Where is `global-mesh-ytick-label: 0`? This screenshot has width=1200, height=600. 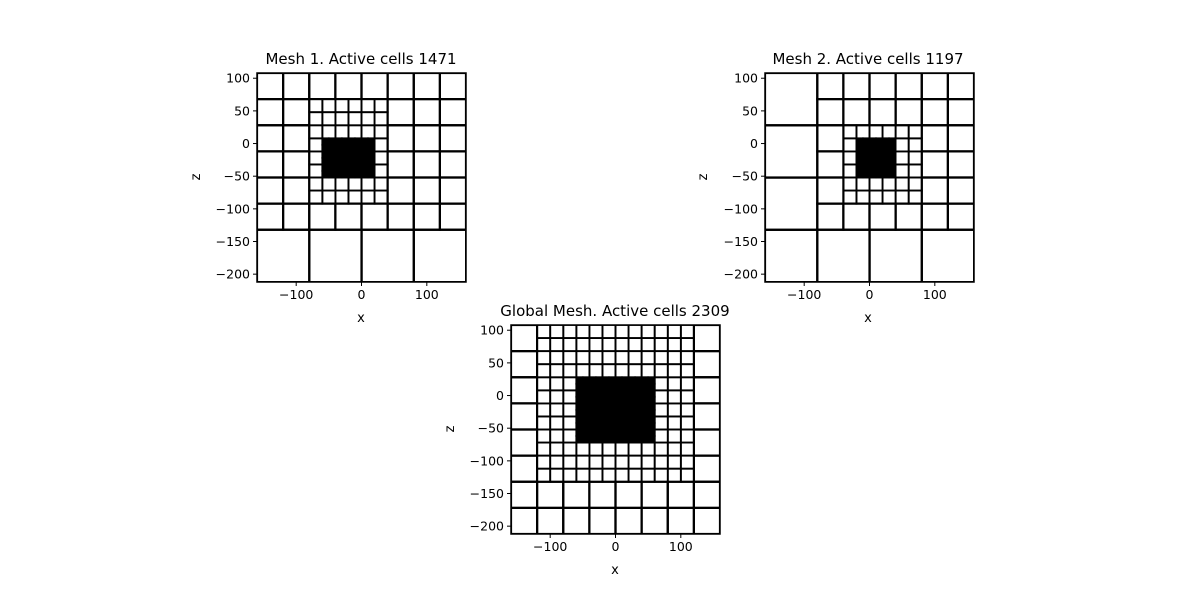 global-mesh-ytick-label: 0 is located at coordinates (500, 395).